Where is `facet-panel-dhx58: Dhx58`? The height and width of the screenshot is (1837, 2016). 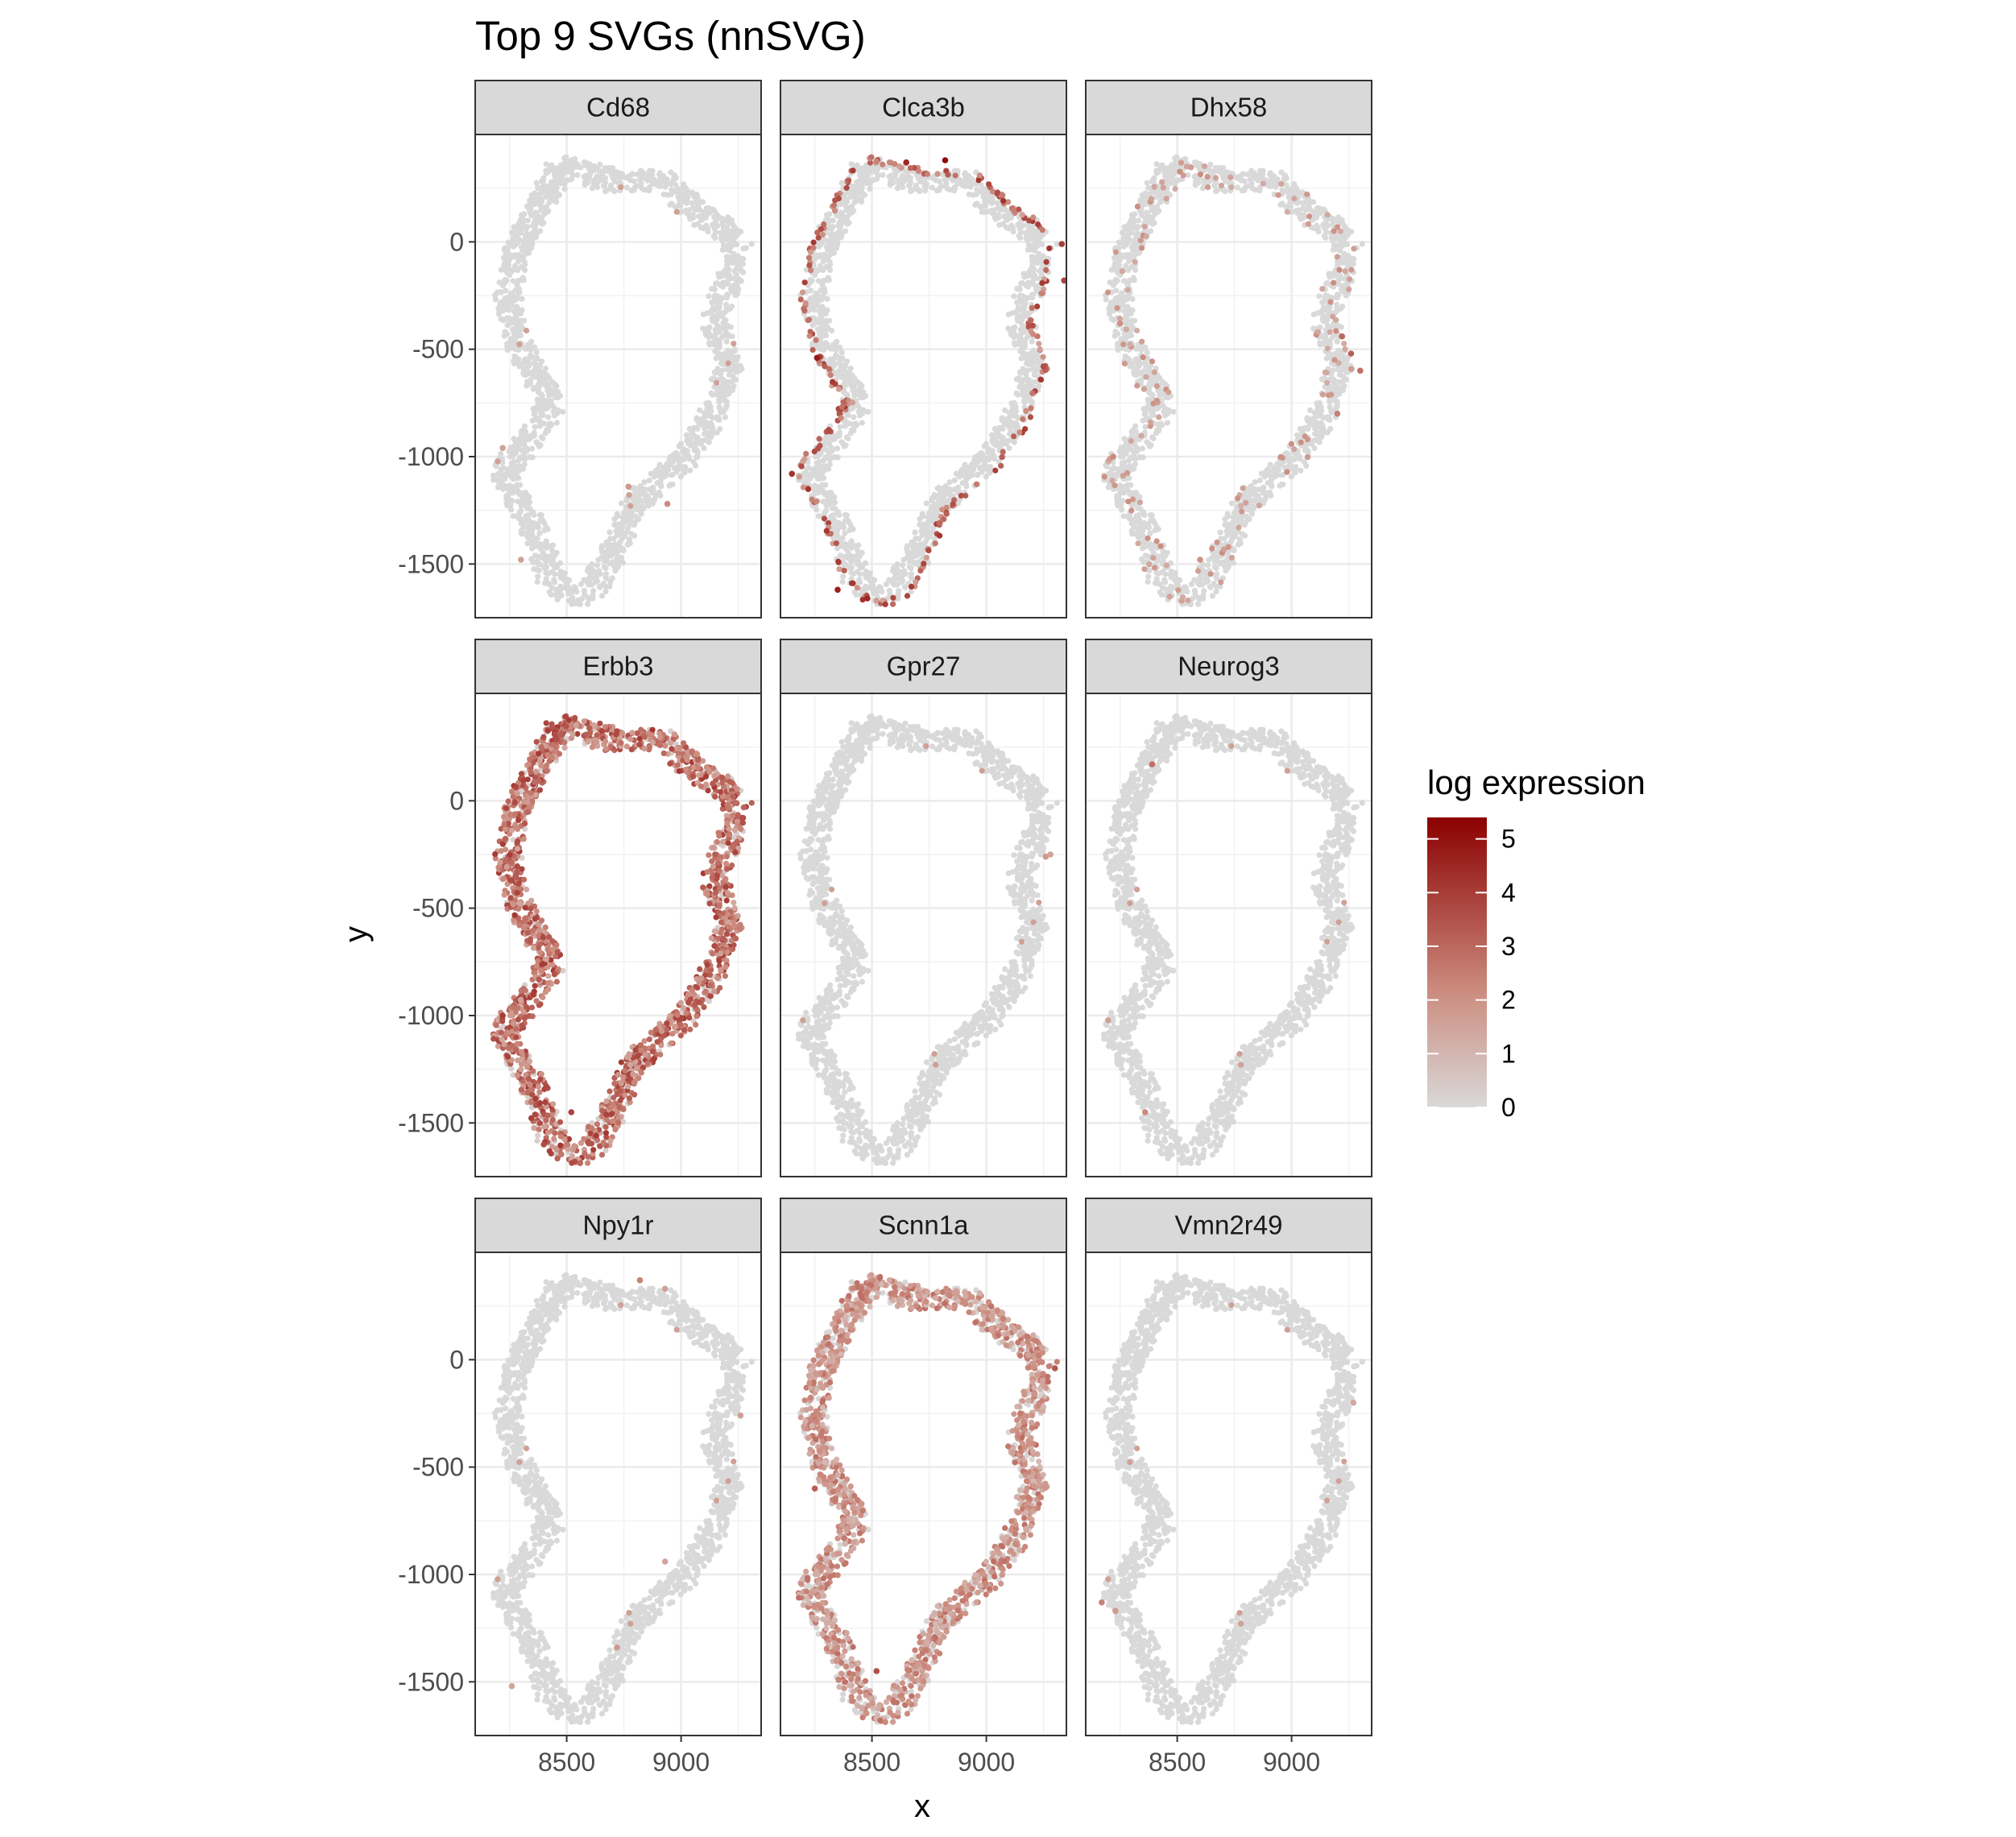 facet-panel-dhx58: Dhx58 is located at coordinates (1228, 349).